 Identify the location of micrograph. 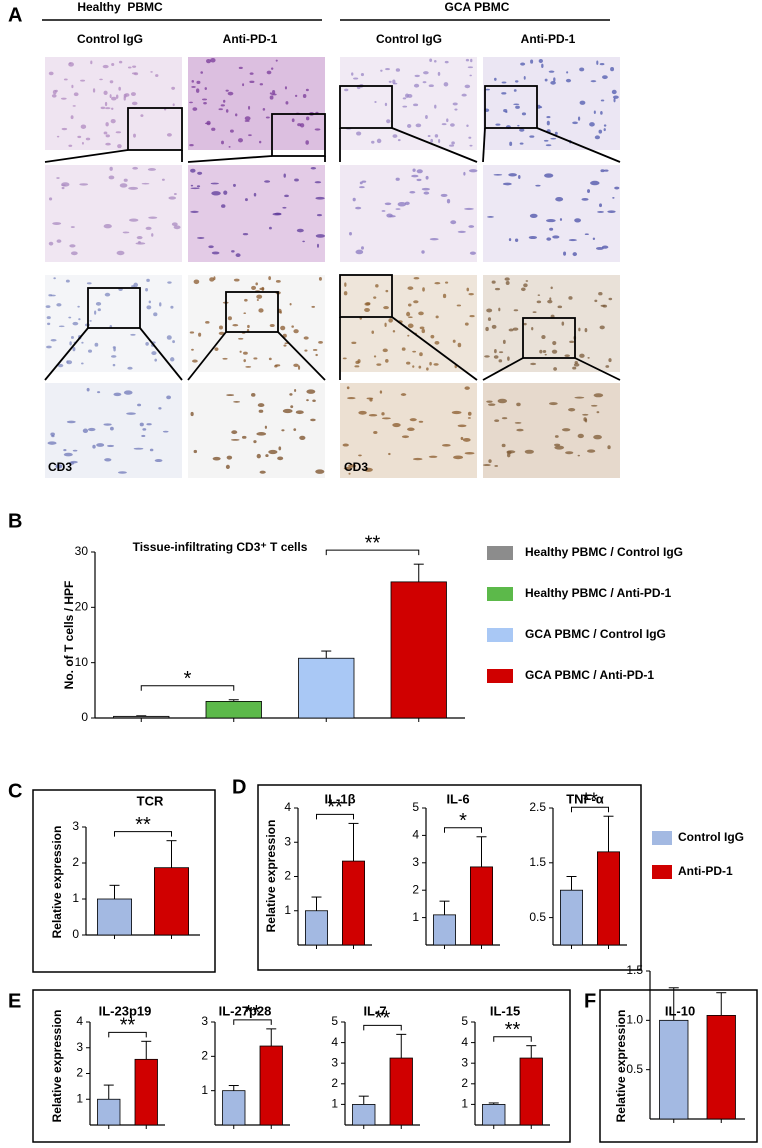
(256, 103).